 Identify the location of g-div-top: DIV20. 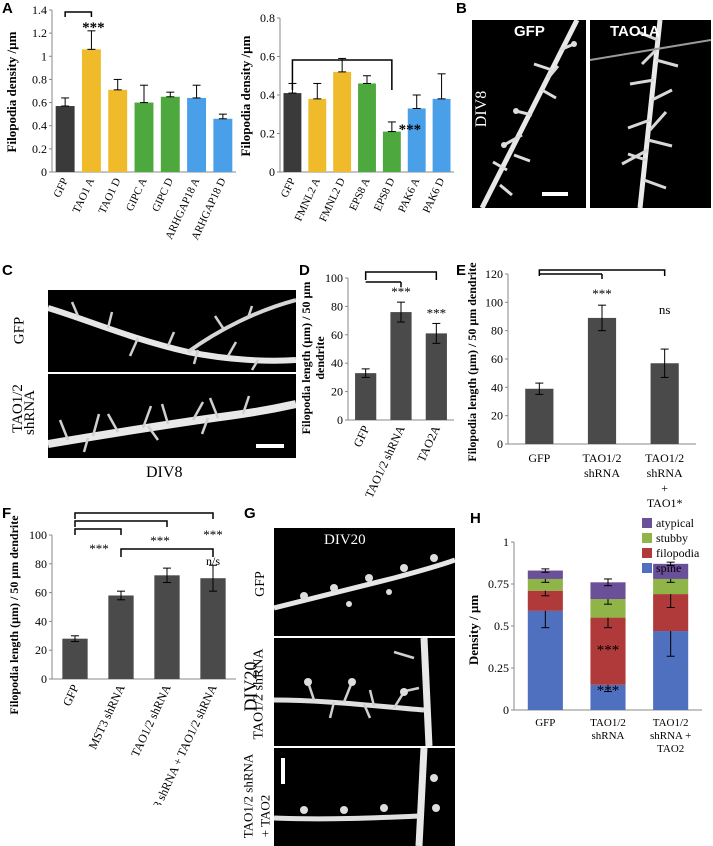
(345, 540).